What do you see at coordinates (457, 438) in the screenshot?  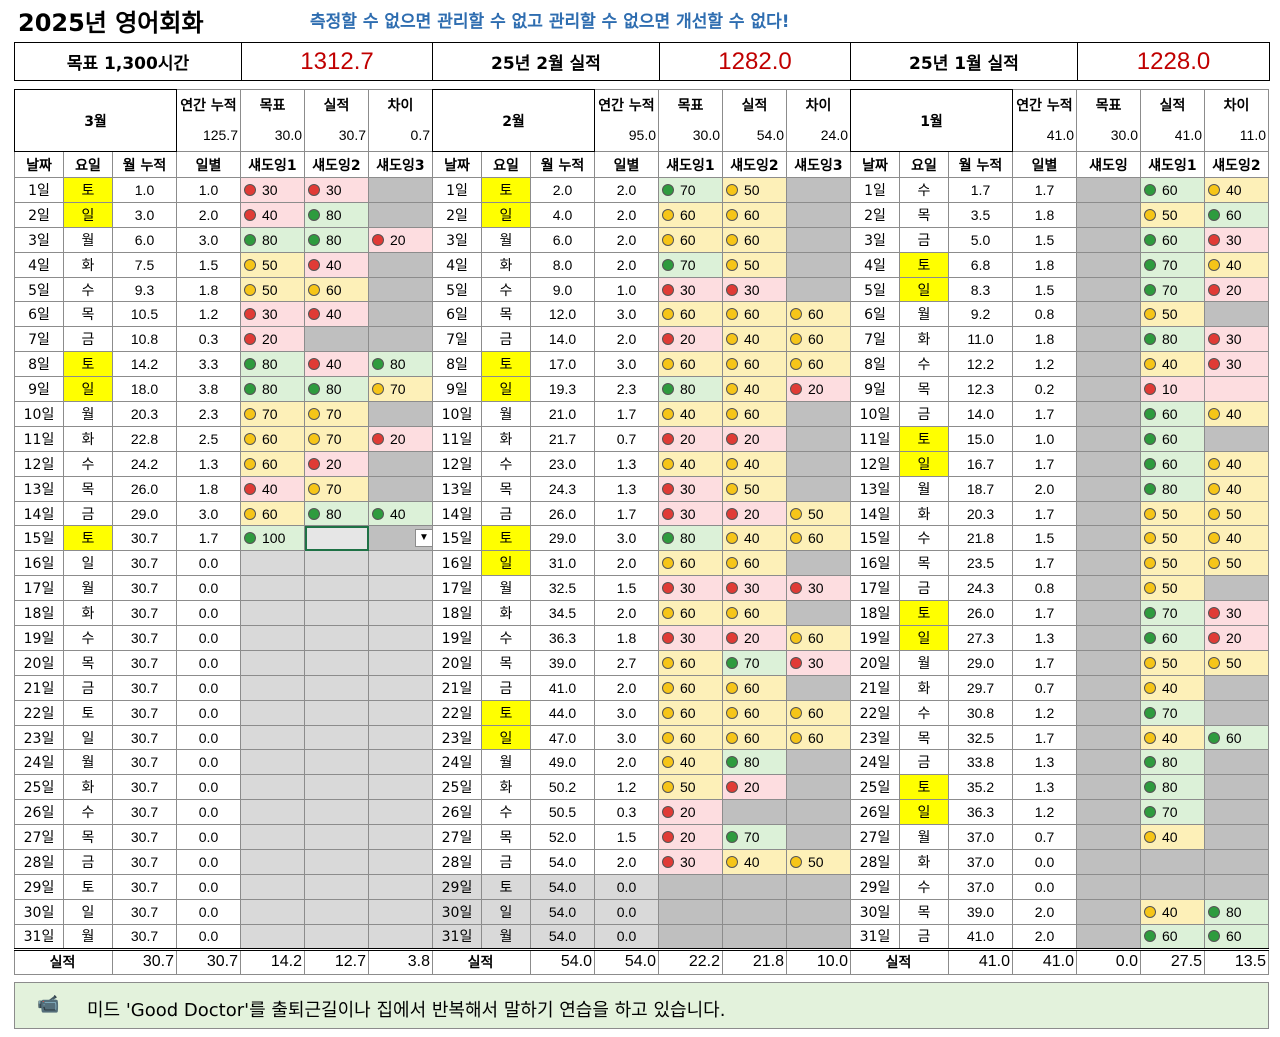 I see `date-cell: 11일` at bounding box center [457, 438].